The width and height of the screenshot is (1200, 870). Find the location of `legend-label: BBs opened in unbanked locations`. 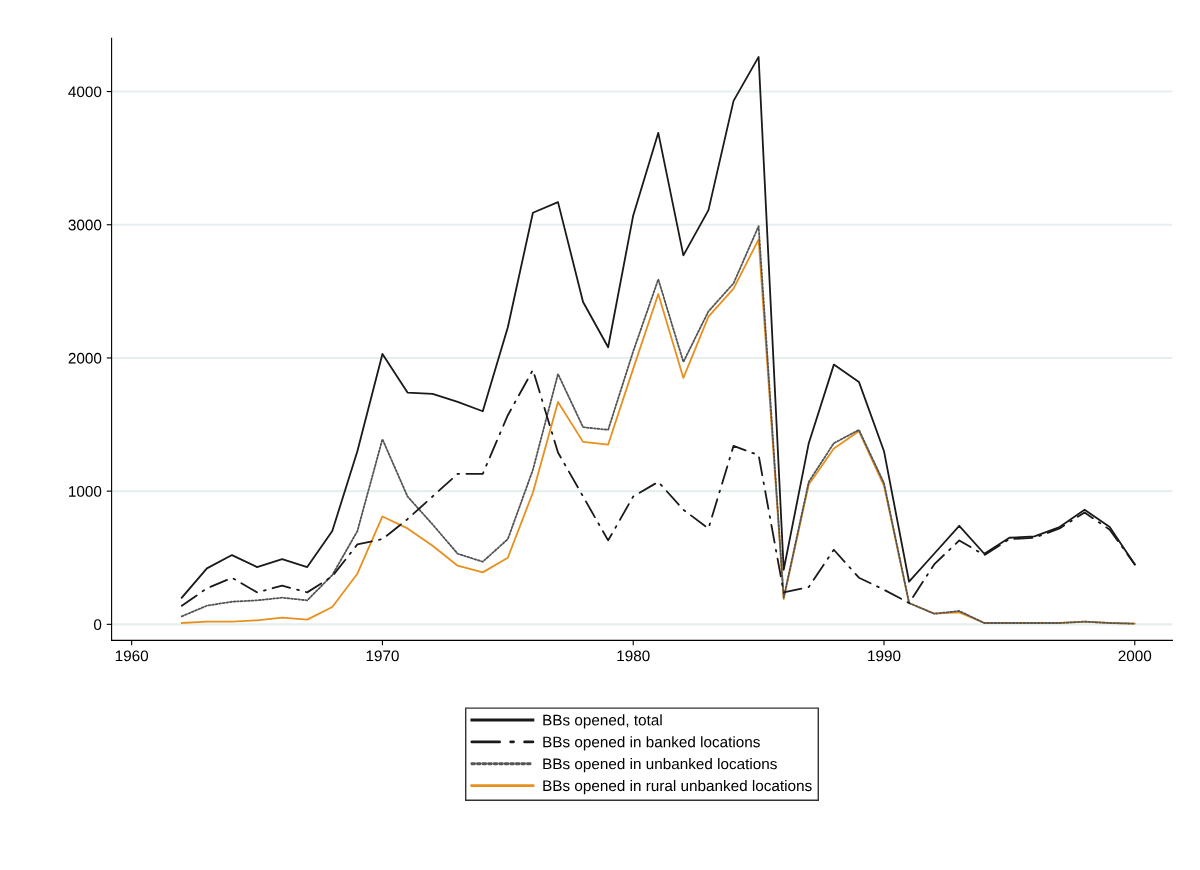

legend-label: BBs opened in unbanked locations is located at coordinates (660, 765).